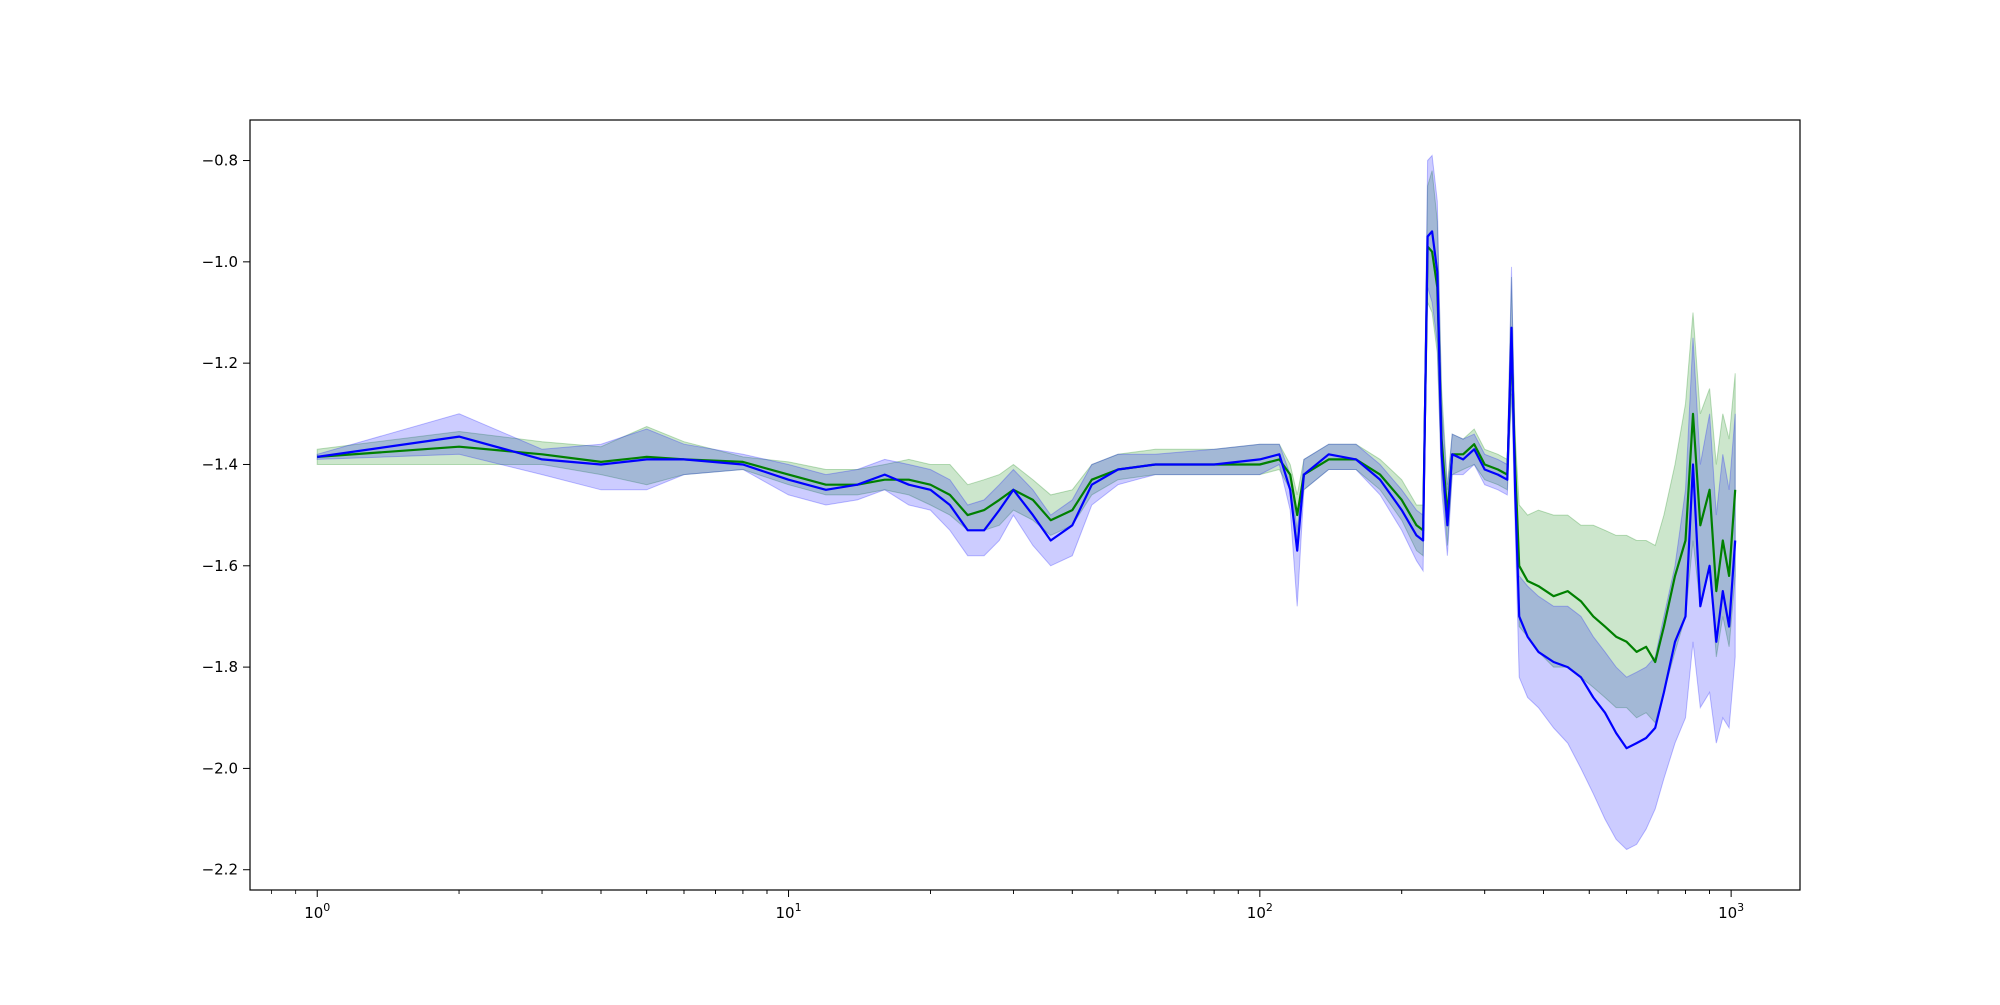 Image resolution: width=2000 pixels, height=1005 pixels. What do you see at coordinates (220, 566) in the screenshot?
I see `y-tick-label: −1.6` at bounding box center [220, 566].